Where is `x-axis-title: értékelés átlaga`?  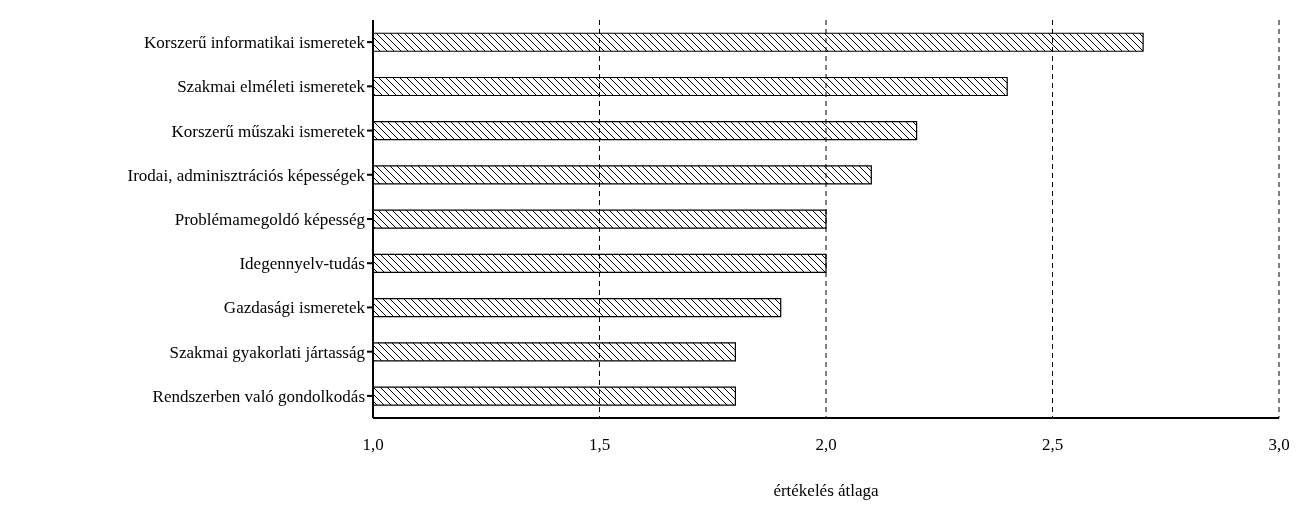 x-axis-title: értékelés átlaga is located at coordinates (826, 490).